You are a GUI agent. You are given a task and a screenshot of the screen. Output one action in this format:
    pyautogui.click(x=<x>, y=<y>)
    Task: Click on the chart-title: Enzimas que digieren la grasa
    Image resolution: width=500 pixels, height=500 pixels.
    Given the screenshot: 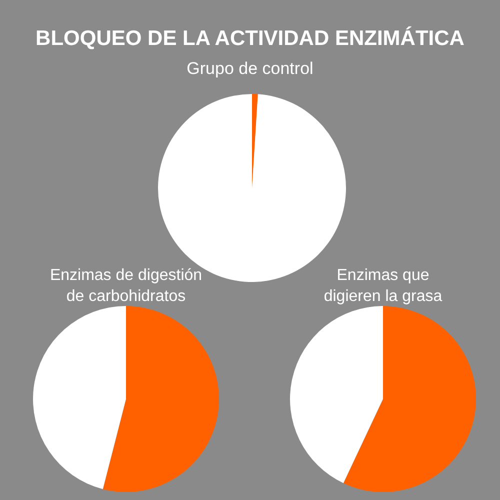 What is the action you would take?
    pyautogui.click(x=383, y=286)
    